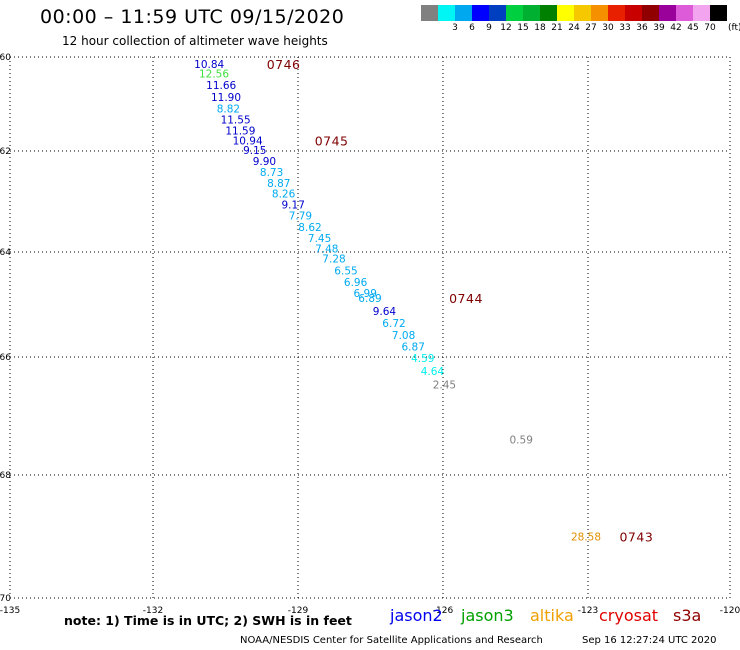  I want to click on color-legend, so click(574, 13).